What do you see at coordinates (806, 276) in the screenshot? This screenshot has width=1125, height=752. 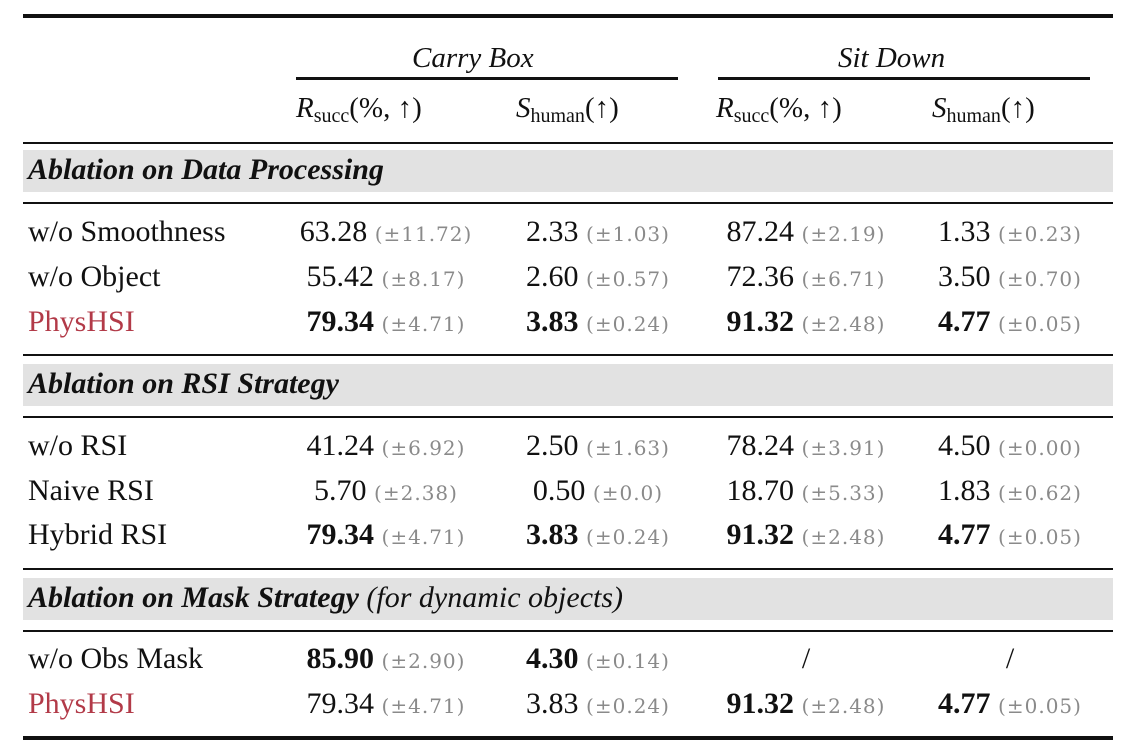 I see `table-cell: 72.36 (±6.71)` at bounding box center [806, 276].